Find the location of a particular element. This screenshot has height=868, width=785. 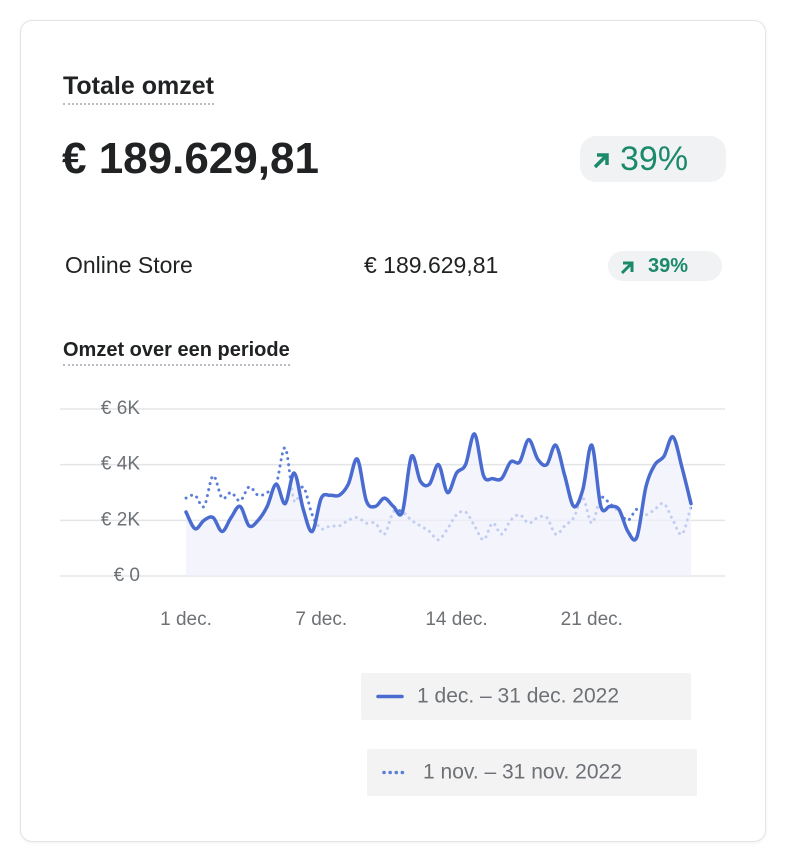

change: 39% is located at coordinates (654, 158).